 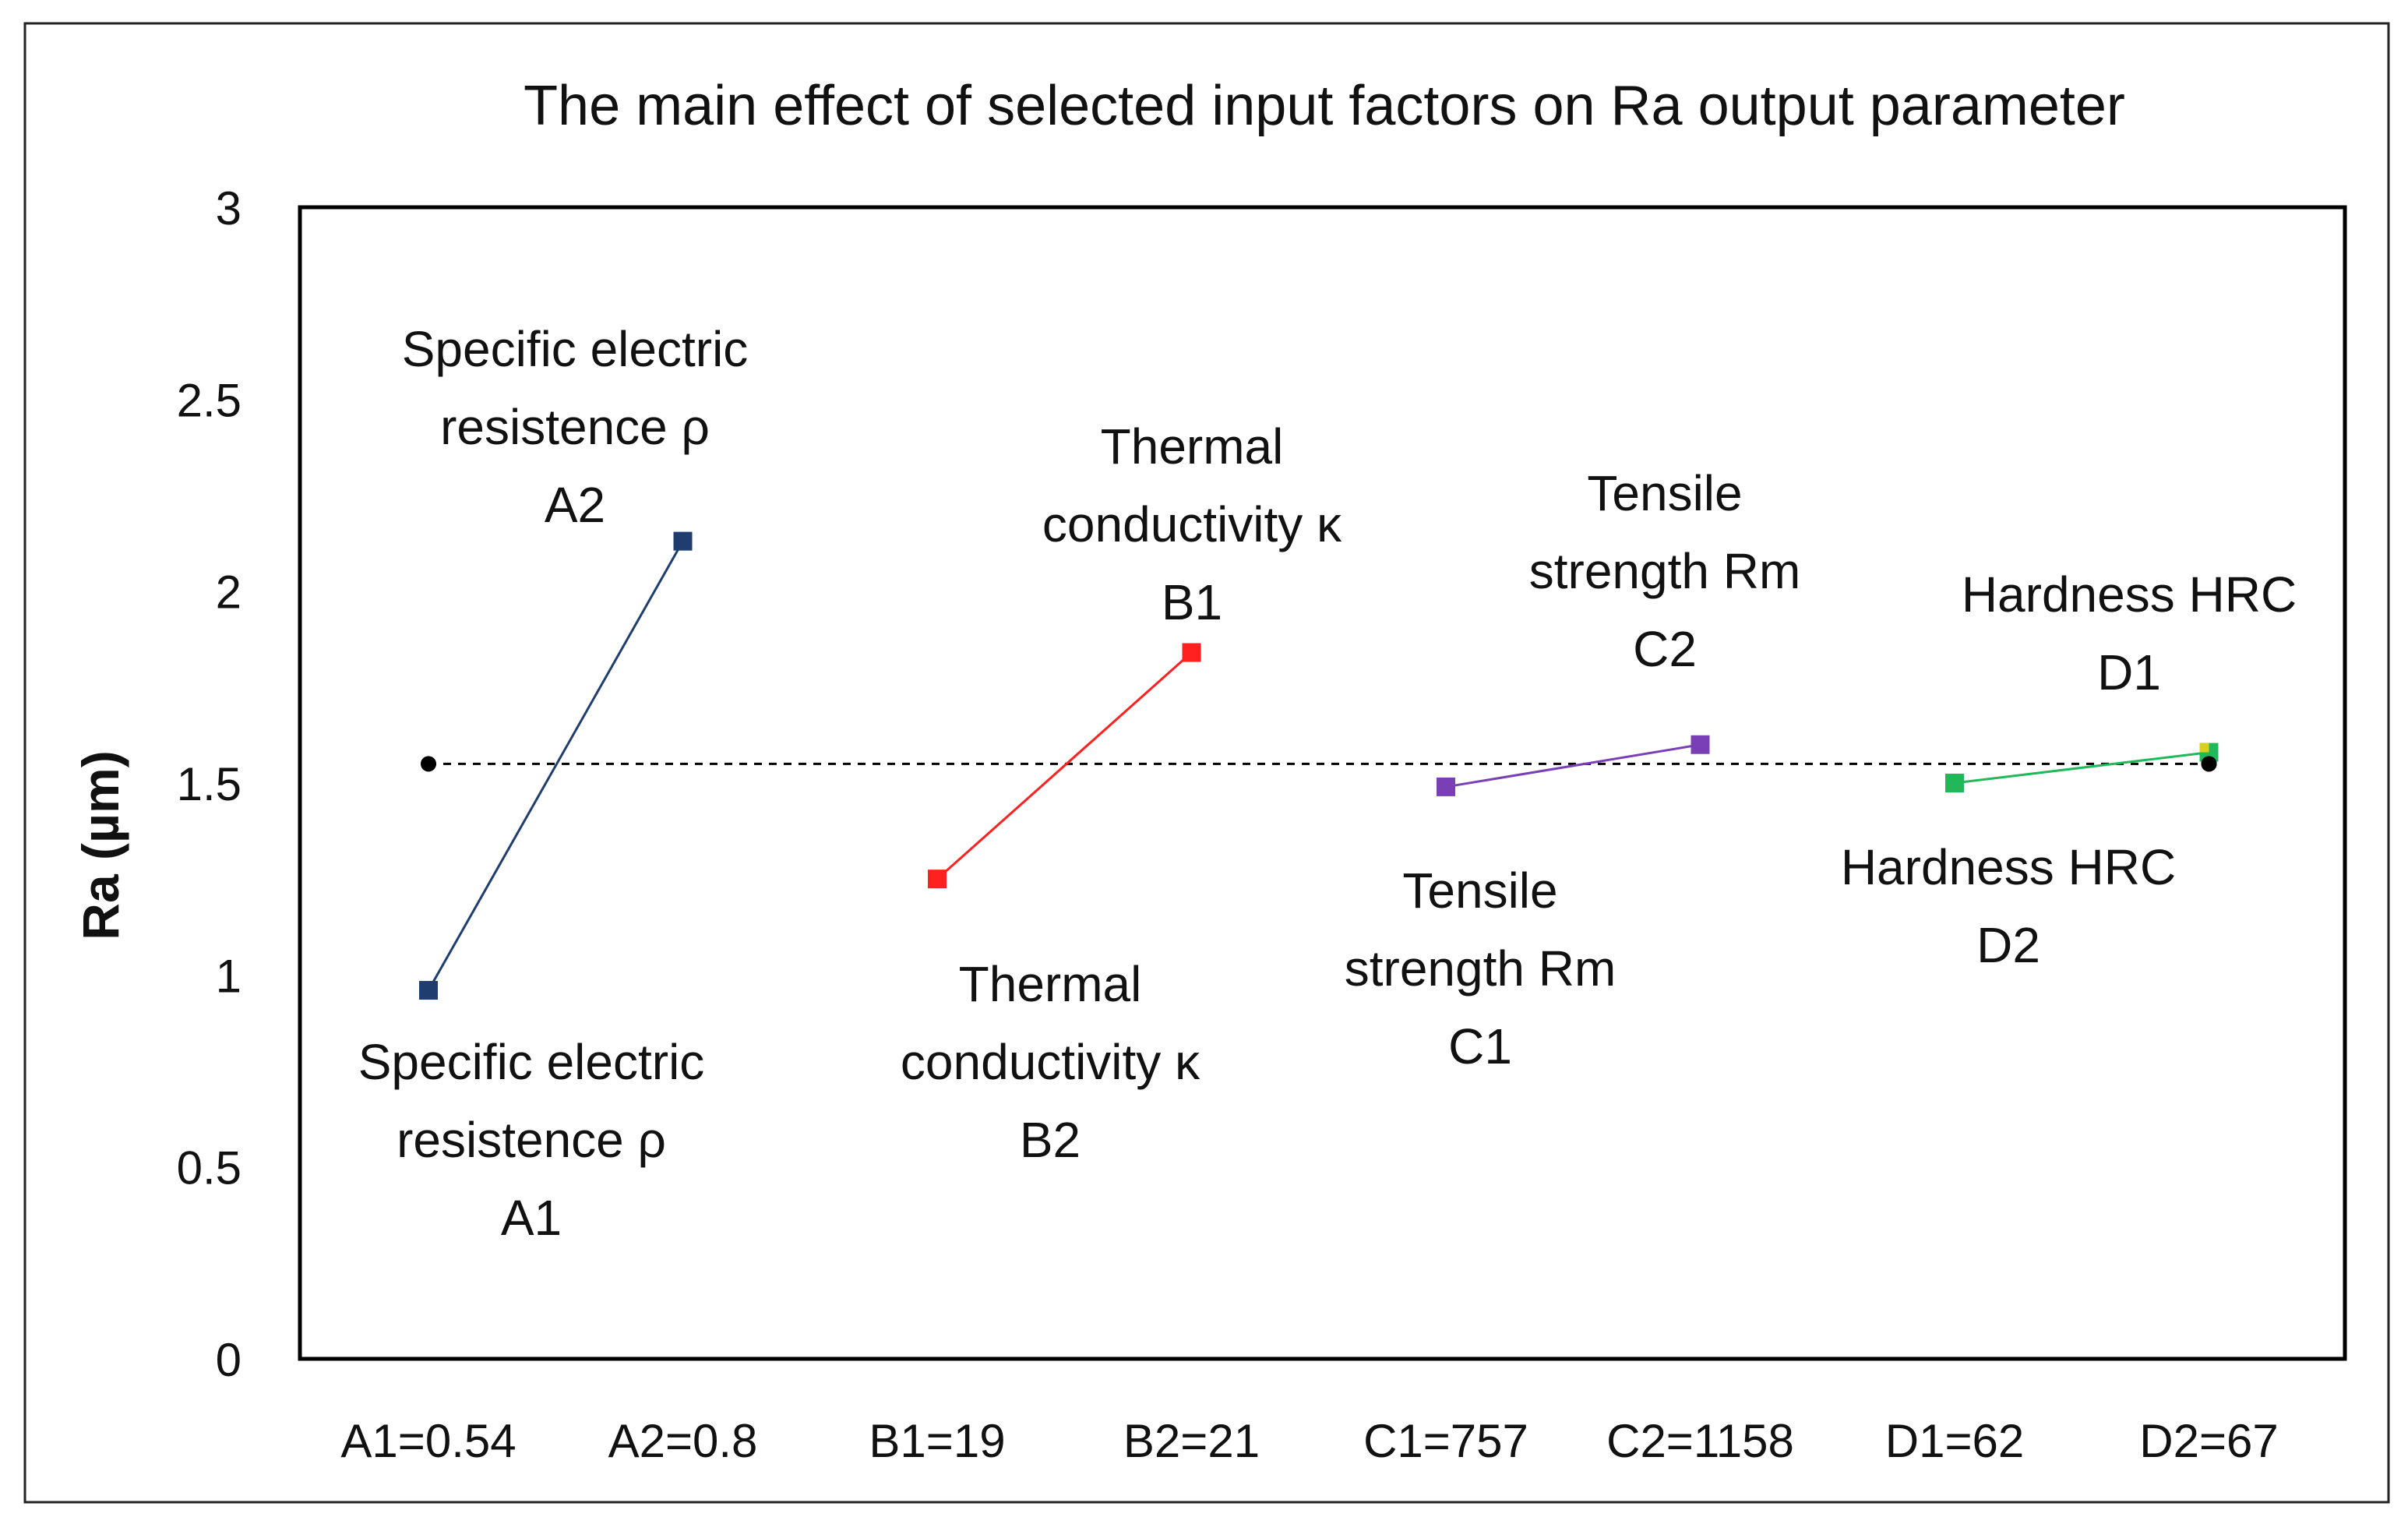 What do you see at coordinates (100, 845) in the screenshot?
I see `y-axis-label: Ra (µm)` at bounding box center [100, 845].